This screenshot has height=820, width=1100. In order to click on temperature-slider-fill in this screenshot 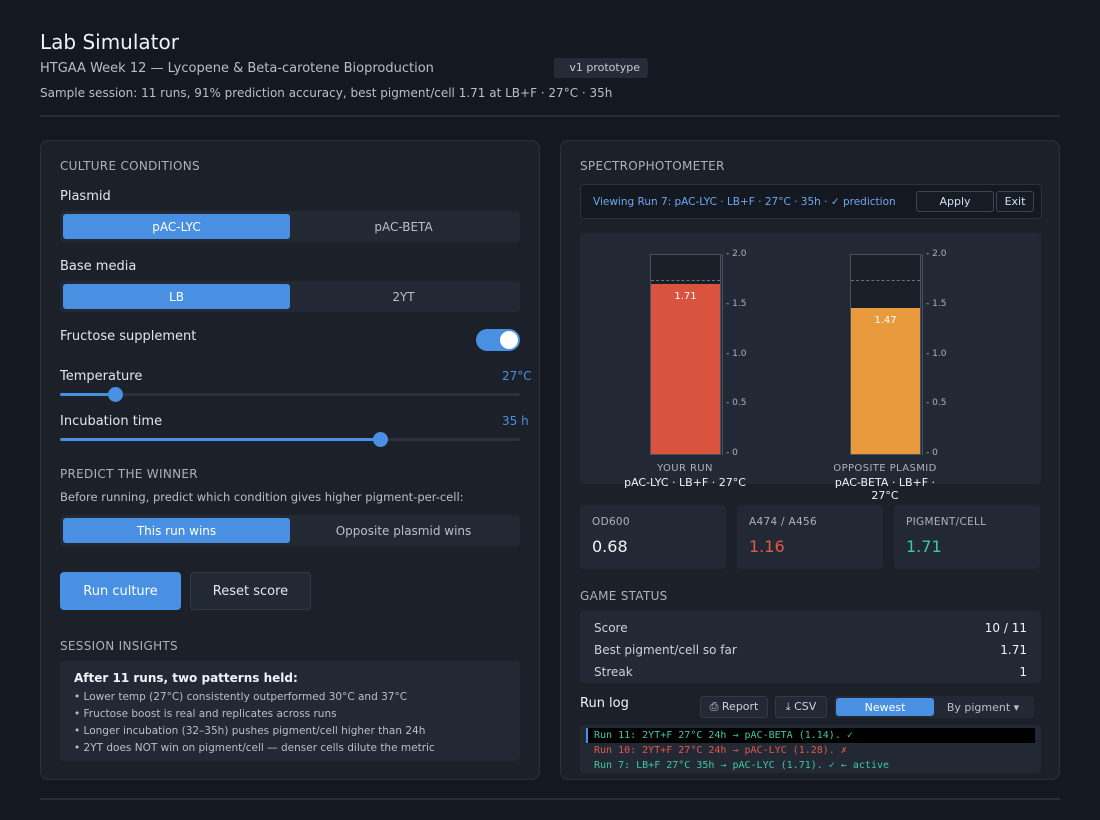, I will do `click(88, 394)`.